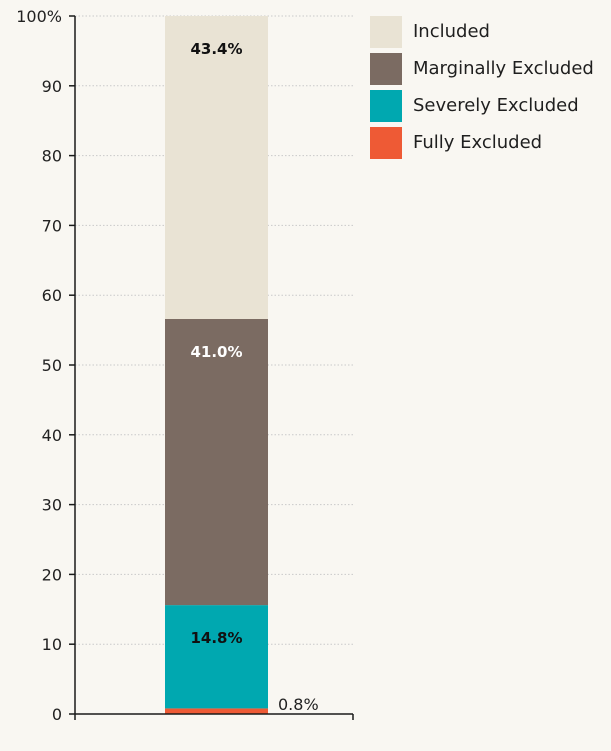 This screenshot has width=611, height=751. I want to click on y-tick-label: 60, so click(52, 295).